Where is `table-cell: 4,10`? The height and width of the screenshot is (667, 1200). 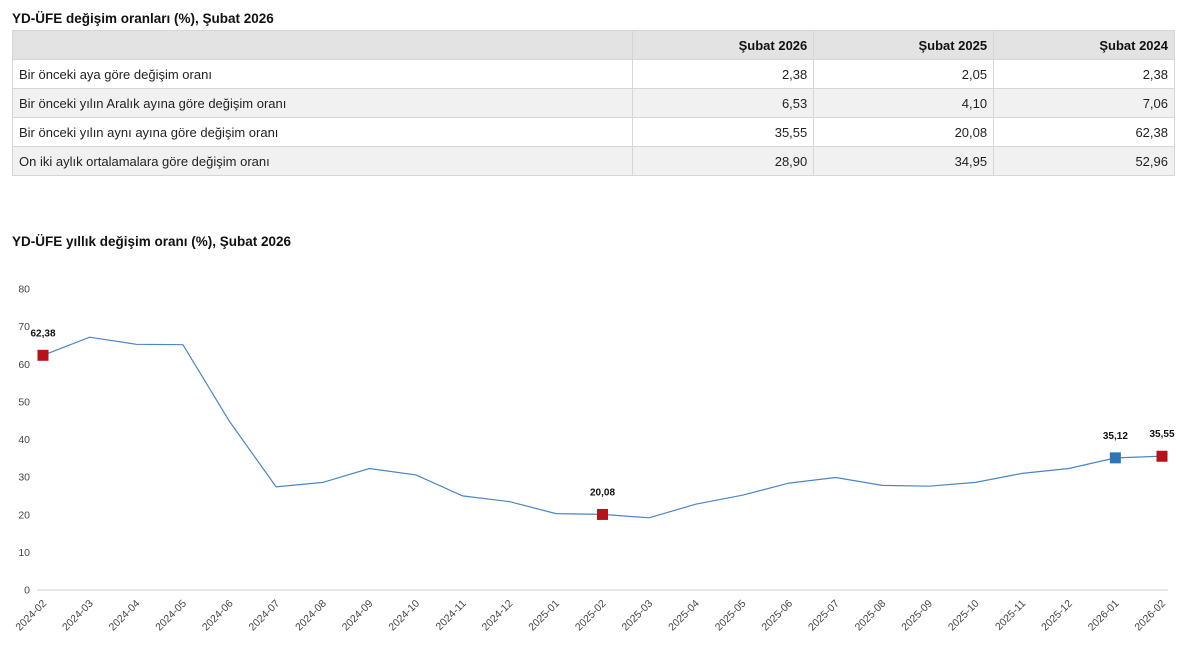
table-cell: 4,10 is located at coordinates (904, 103).